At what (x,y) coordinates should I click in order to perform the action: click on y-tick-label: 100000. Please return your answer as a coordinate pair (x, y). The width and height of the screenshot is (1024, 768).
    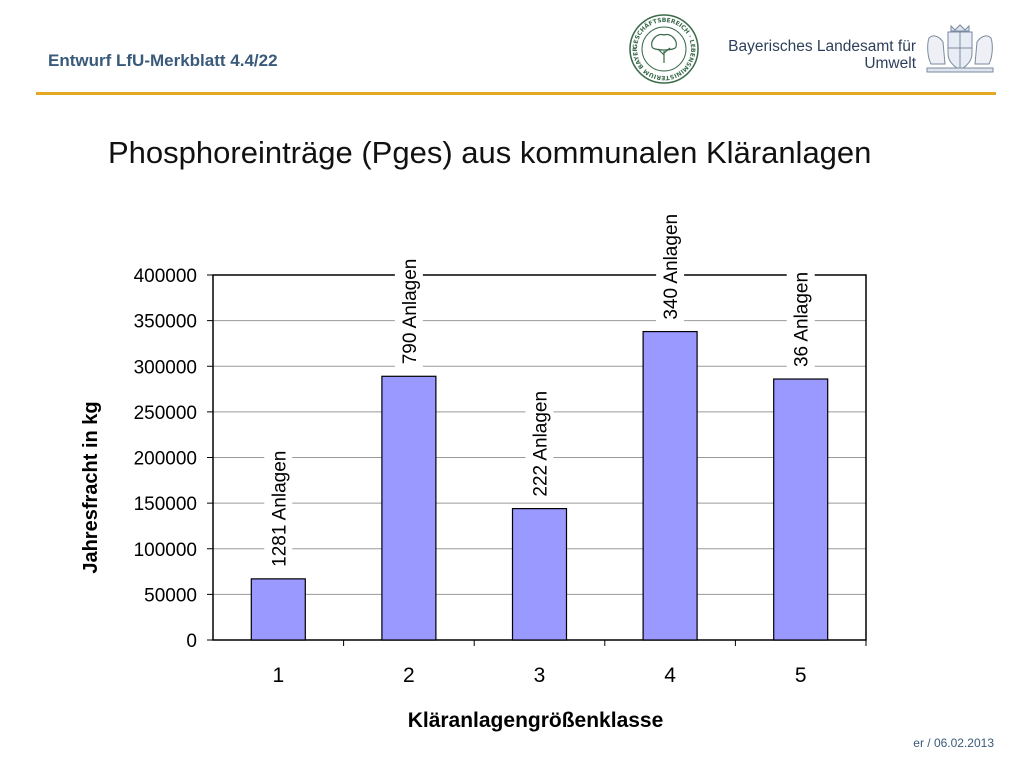
    Looking at the image, I should click on (165, 550).